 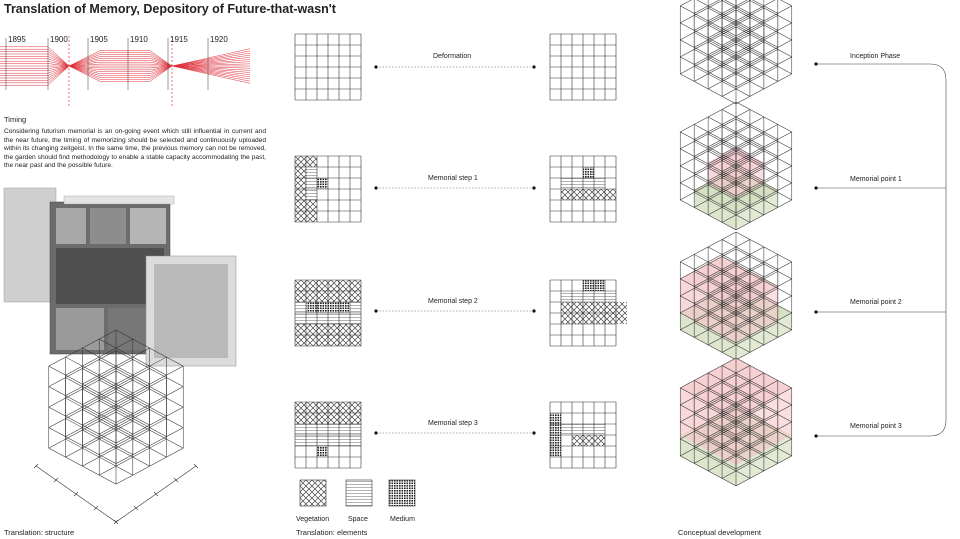 I want to click on timing-heading: Timing, so click(x=15, y=119).